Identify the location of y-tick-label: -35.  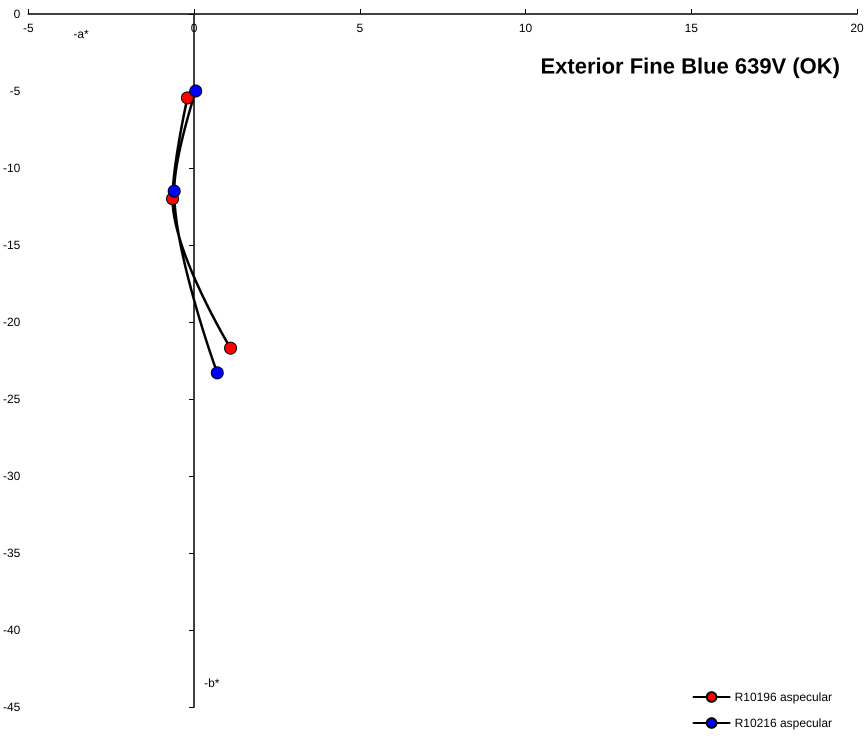
(12, 553).